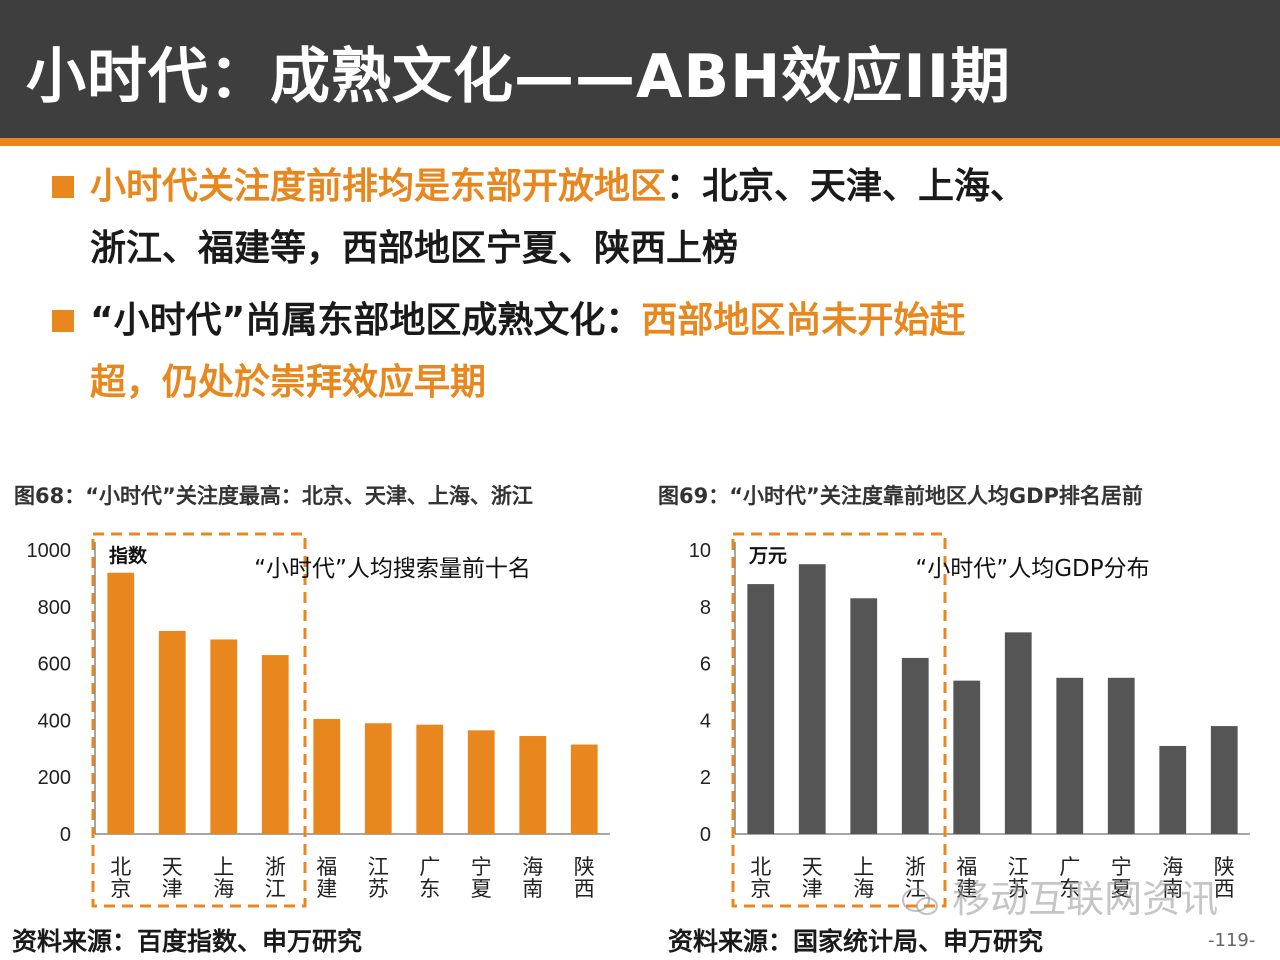  What do you see at coordinates (128, 555) in the screenshot?
I see `search-index-unit-label: 指数` at bounding box center [128, 555].